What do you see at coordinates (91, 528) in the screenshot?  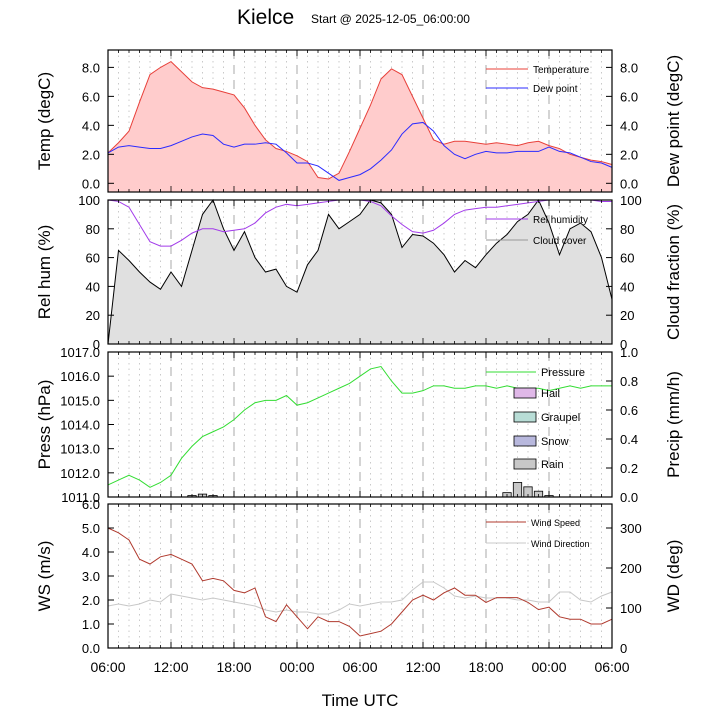 I see `ytick-label-left: 5.0` at bounding box center [91, 528].